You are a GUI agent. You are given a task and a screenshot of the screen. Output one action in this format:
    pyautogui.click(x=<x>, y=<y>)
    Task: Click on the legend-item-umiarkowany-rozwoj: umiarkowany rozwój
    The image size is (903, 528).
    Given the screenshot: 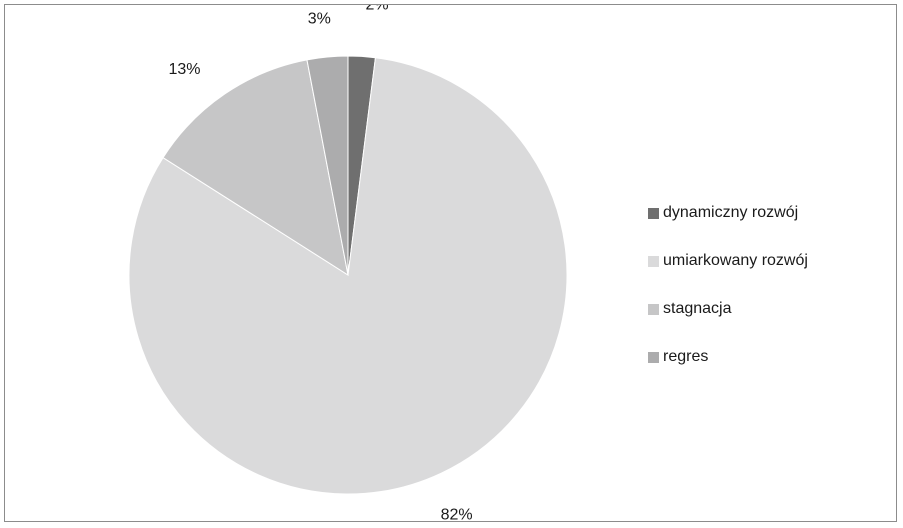 What is the action you would take?
    pyautogui.click(x=728, y=261)
    